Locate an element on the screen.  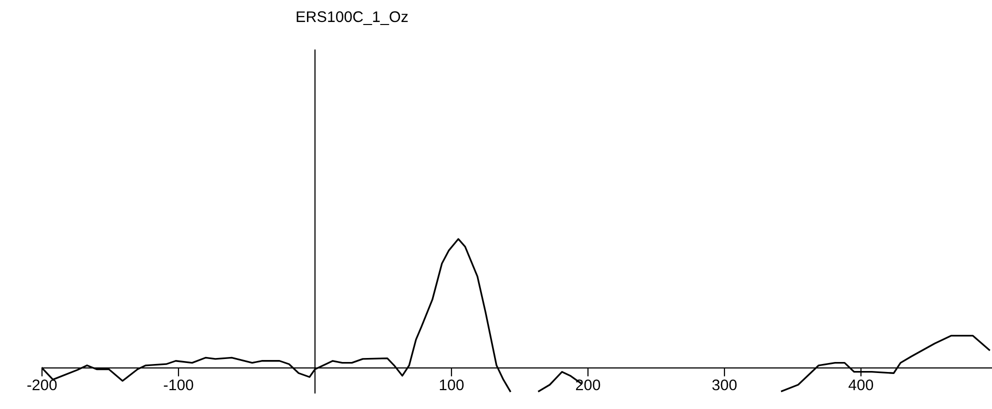
x-tick-label: -100 is located at coordinates (179, 384).